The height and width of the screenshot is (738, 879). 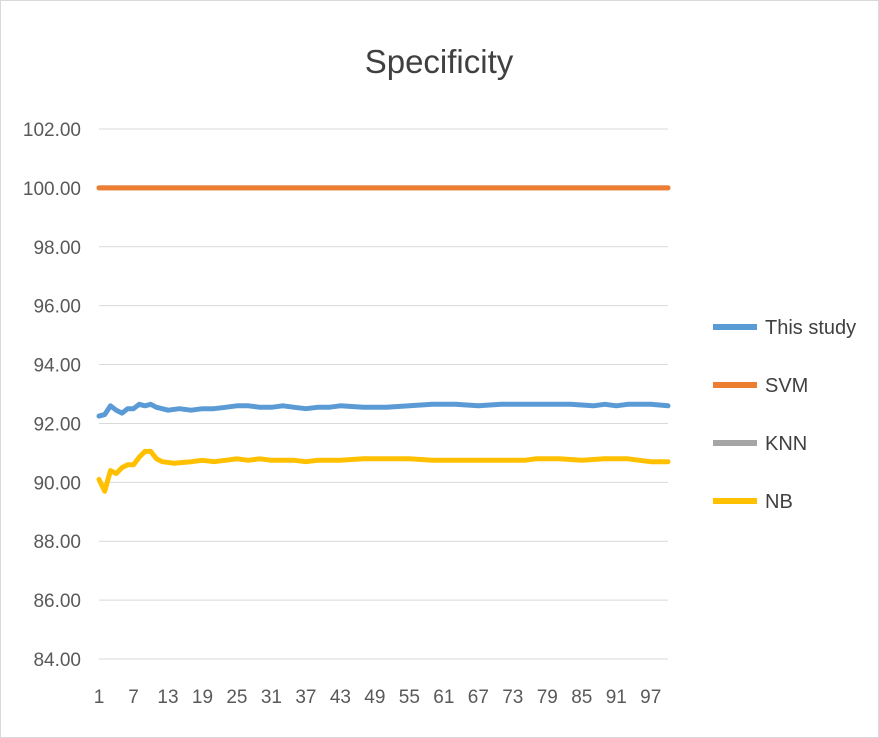 What do you see at coordinates (616, 697) in the screenshot?
I see `x-tick-label: 91` at bounding box center [616, 697].